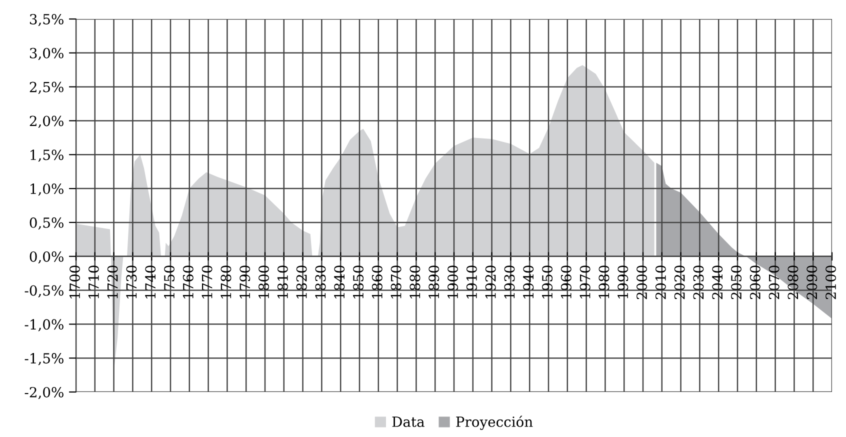 This screenshot has width=846, height=437. Describe the element at coordinates (150, 282) in the screenshot. I see `x-tick-label: 1740` at that location.